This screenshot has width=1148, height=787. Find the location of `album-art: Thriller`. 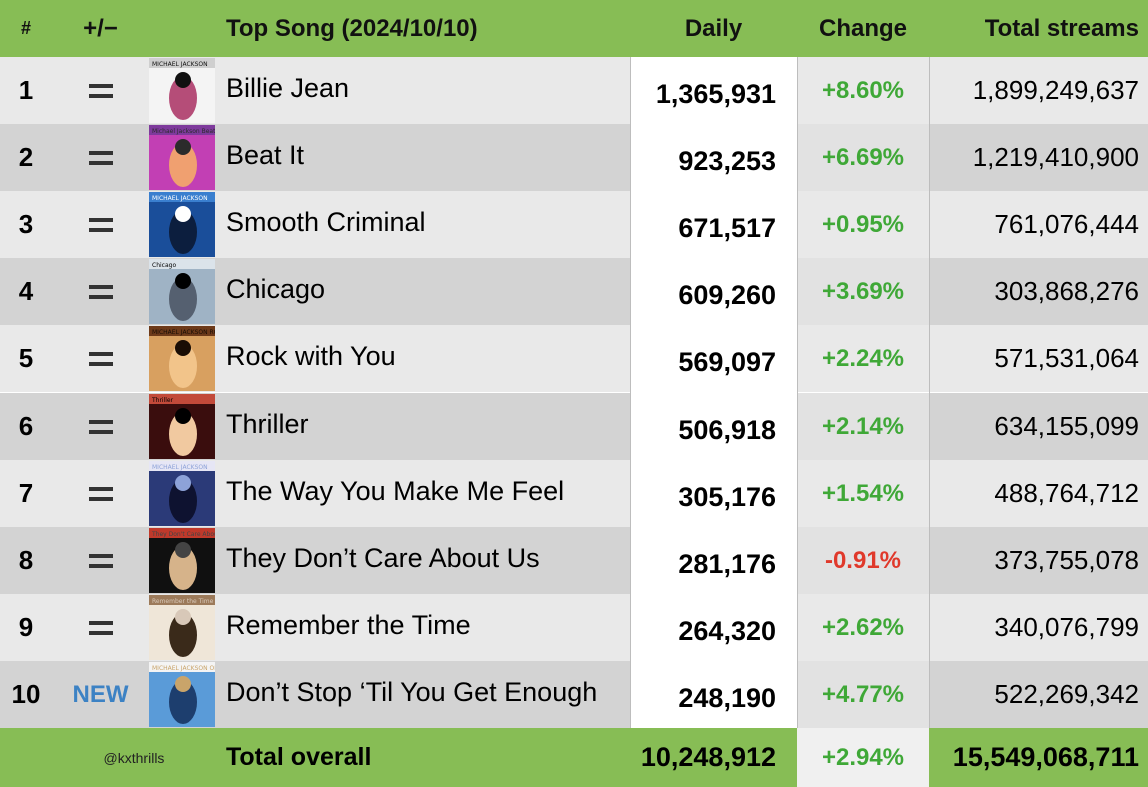

album-art: Thriller is located at coordinates (182, 426).